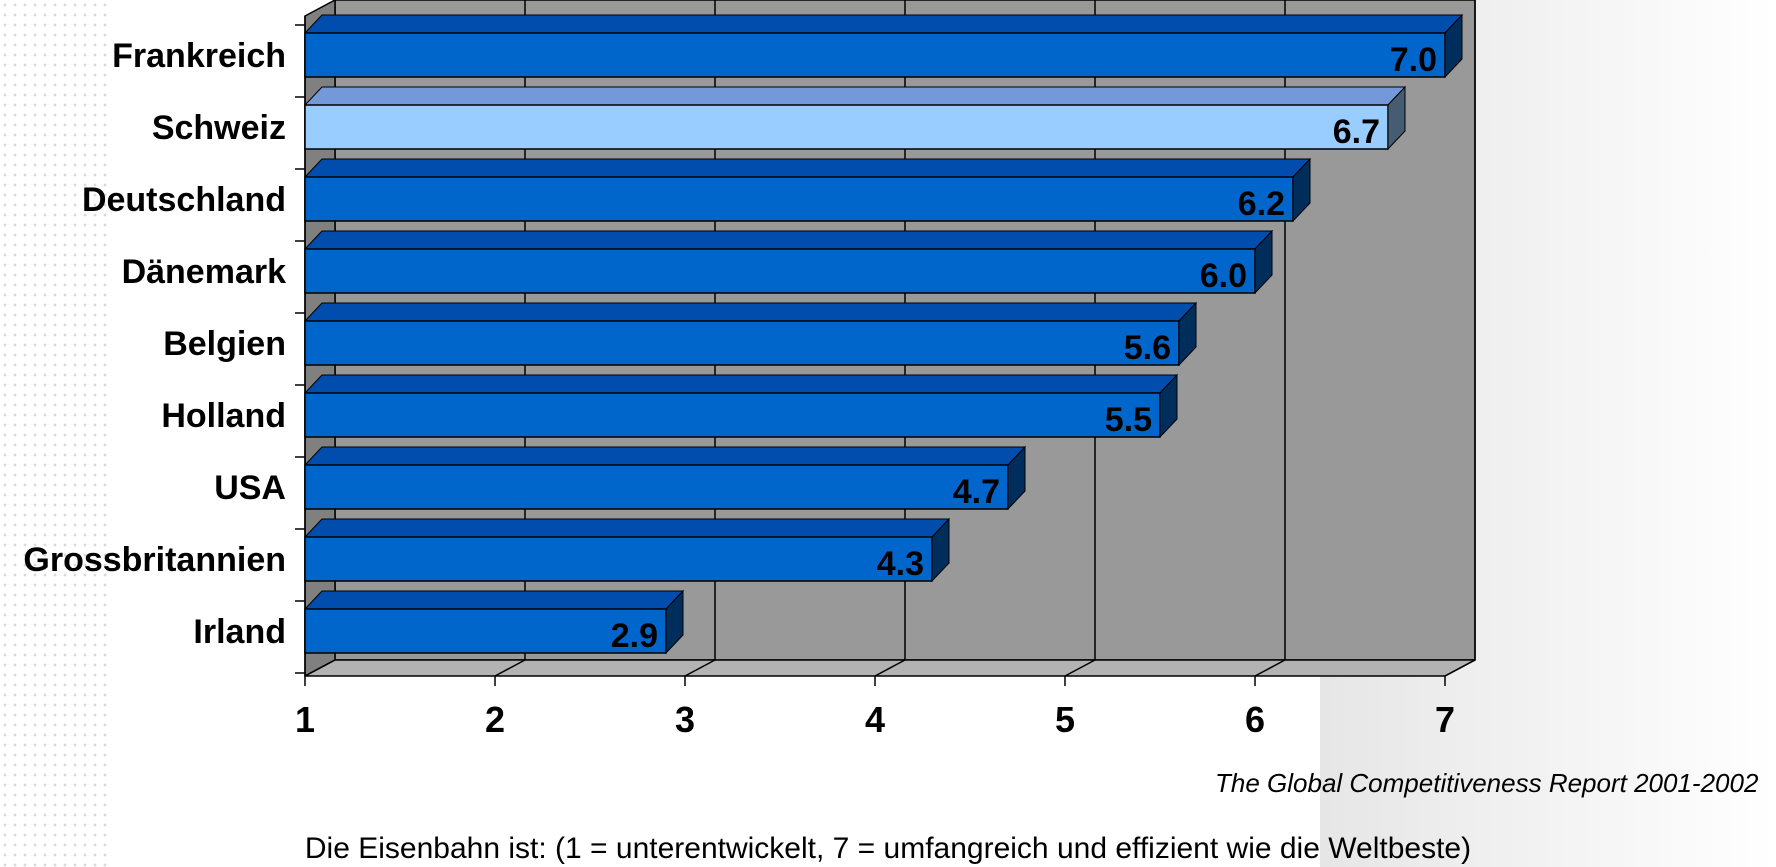  Describe the element at coordinates (1261, 204) in the screenshot. I see `bar-value-label: 6.2` at that location.